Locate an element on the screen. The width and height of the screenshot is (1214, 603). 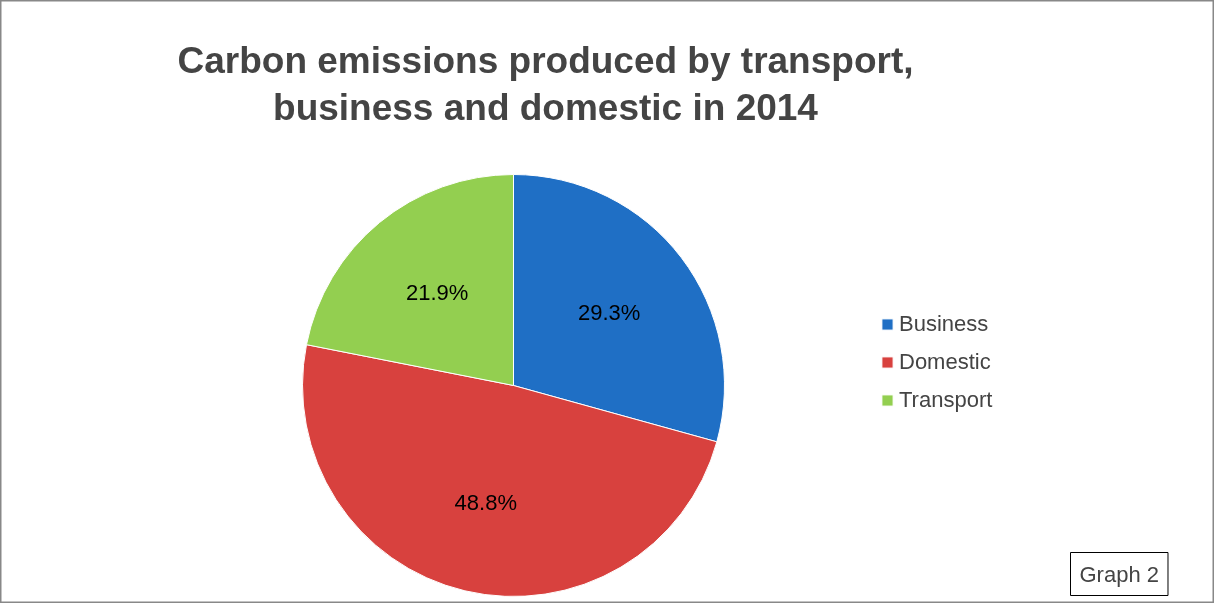
legend-label: Transport is located at coordinates (946, 400).